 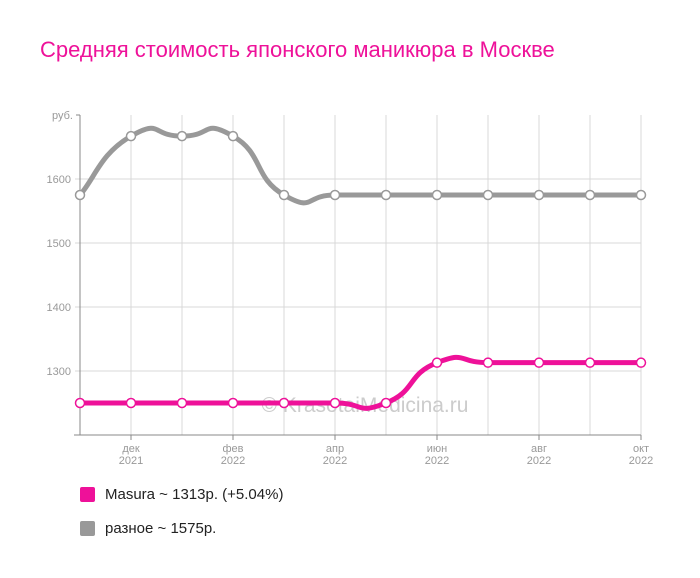 What do you see at coordinates (360, 165) in the screenshot?
I see `series-line` at bounding box center [360, 165].